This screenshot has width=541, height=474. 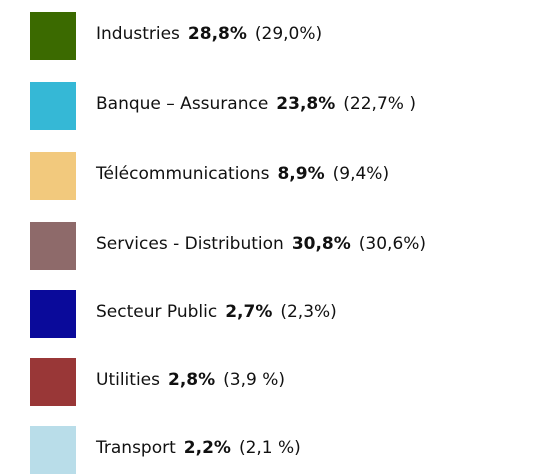 What do you see at coordinates (392, 244) in the screenshot?
I see `previous: (30,6%)` at bounding box center [392, 244].